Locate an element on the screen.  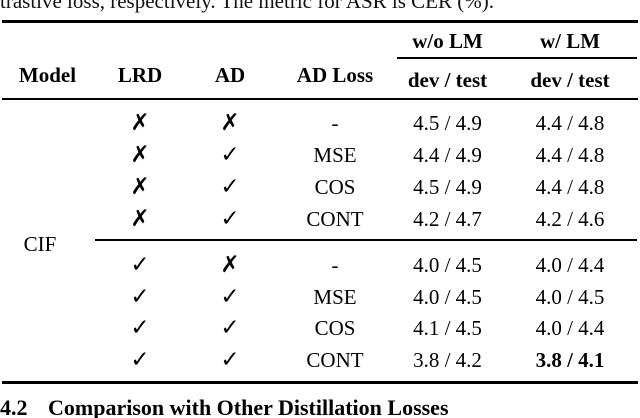
group-header-w-lm: w/ LM is located at coordinates (570, 41).